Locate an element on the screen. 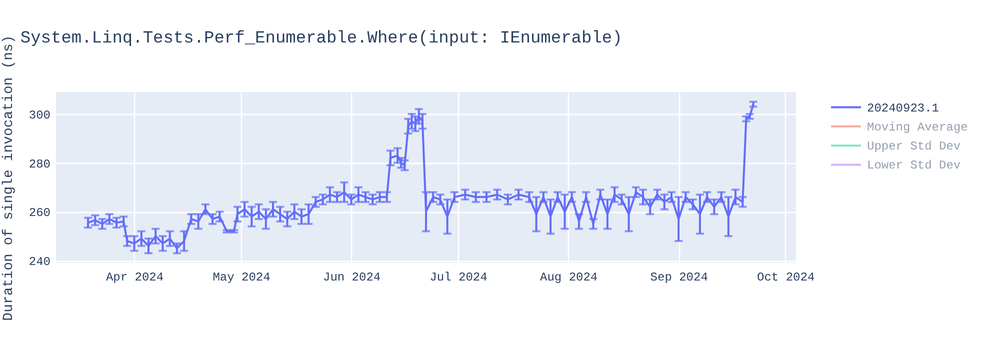 Image resolution: width=1000 pixels, height=350 pixels. x-tick-label: Jul 2024 is located at coordinates (459, 277).